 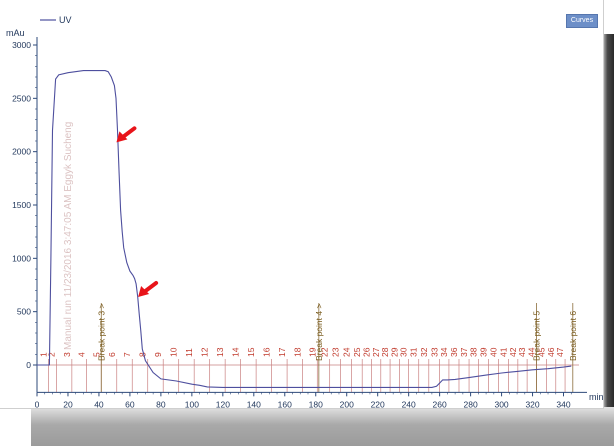 What do you see at coordinates (596, 397) in the screenshot?
I see `x-axis-label: min` at bounding box center [596, 397].